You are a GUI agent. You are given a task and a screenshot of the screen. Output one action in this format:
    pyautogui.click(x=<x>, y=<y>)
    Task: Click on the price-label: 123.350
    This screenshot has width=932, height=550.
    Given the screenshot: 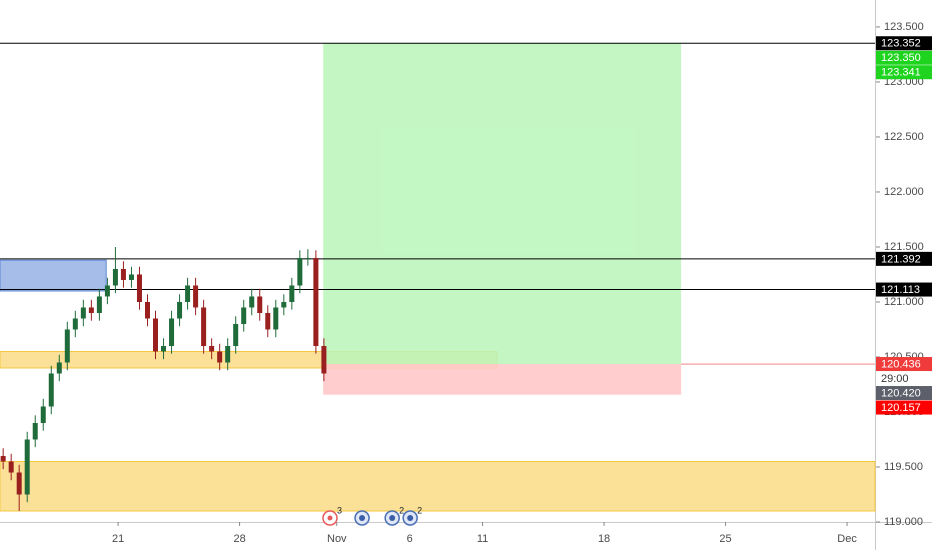 What is the action you would take?
    pyautogui.click(x=904, y=57)
    